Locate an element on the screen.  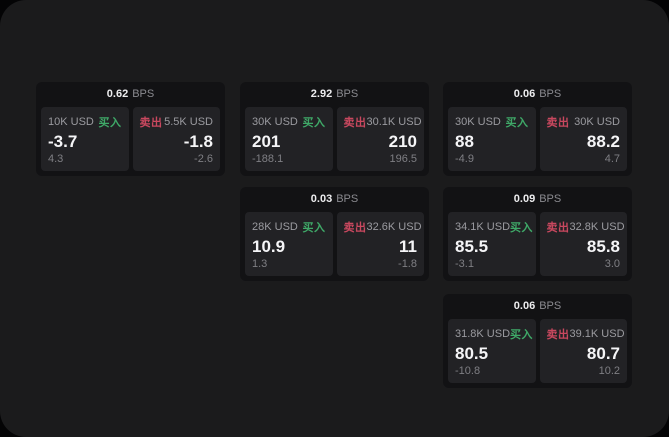
sell-sub-value: 196.5 is located at coordinates (403, 159).